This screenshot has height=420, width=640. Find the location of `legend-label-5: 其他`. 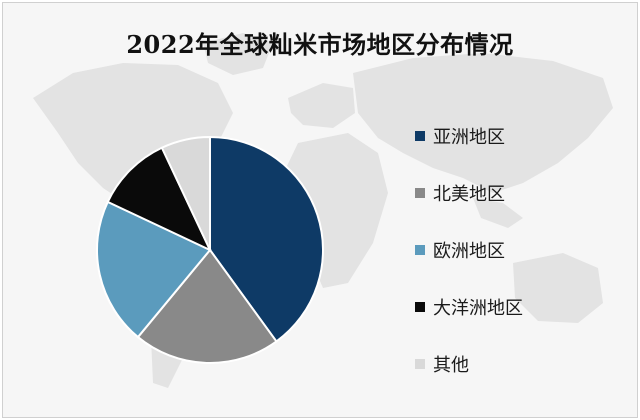

legend-label-5: 其他 is located at coordinates (451, 365).